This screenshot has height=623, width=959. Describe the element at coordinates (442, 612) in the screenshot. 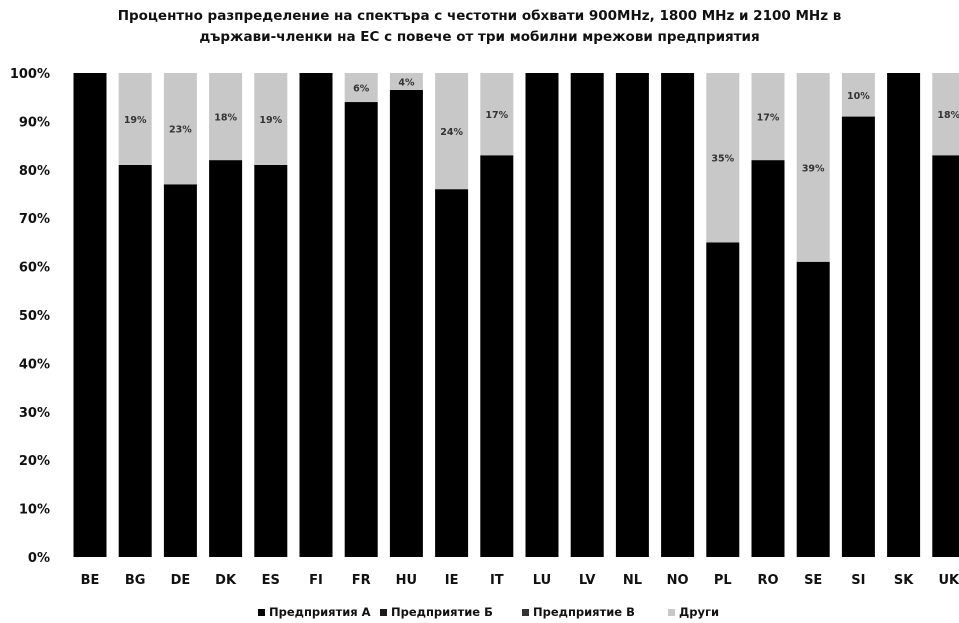

I see `legend-label: Предприятие Б` at that location.